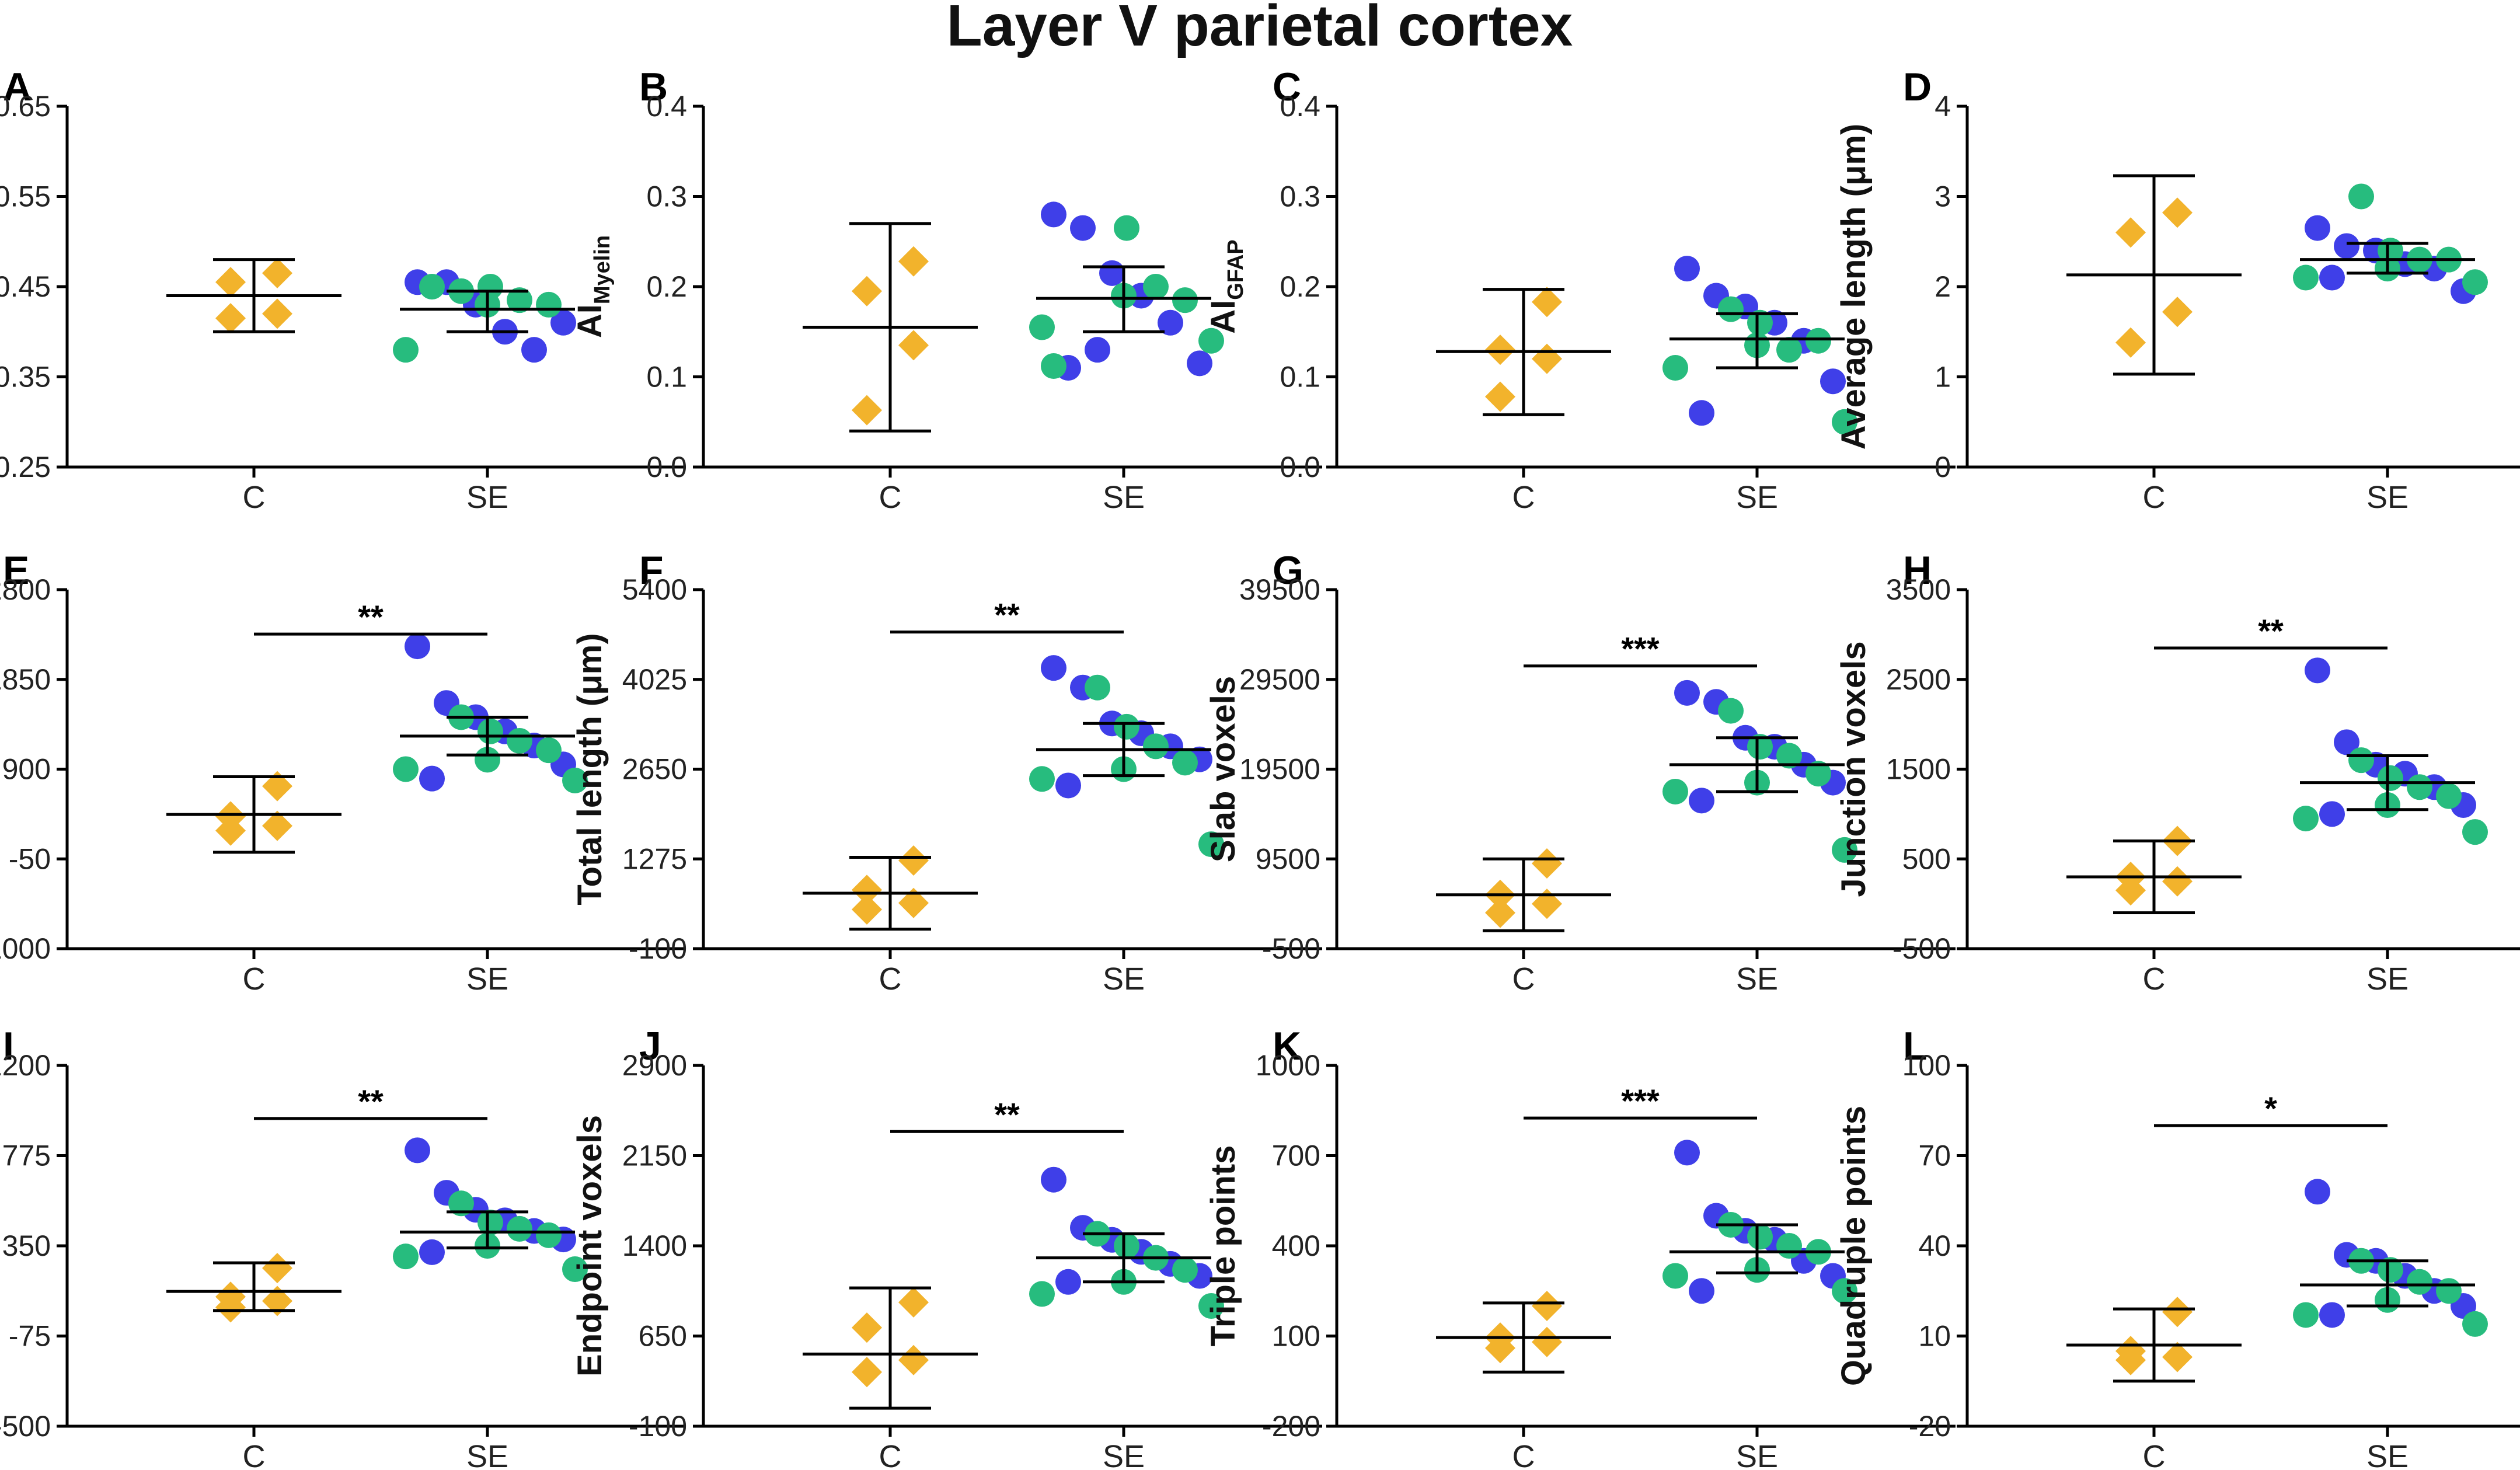 Image resolution: width=2520 pixels, height=1470 pixels. Describe the element at coordinates (1300, 196) in the screenshot. I see `y-tick-label: 0.3` at that location.